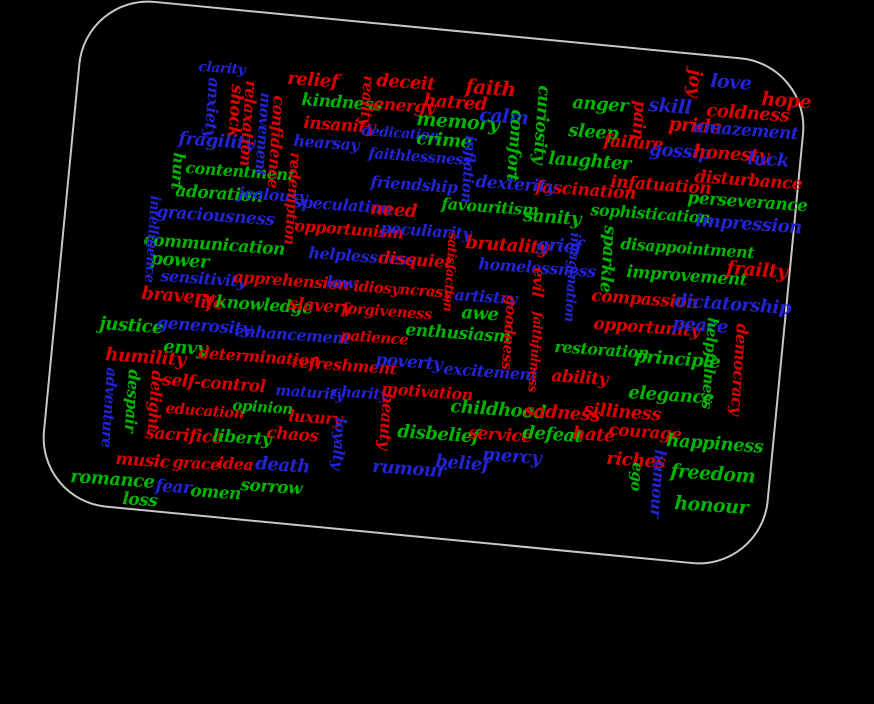 The image size is (874, 704). Describe the element at coordinates (600, 104) in the screenshot. I see `word-anger: anger` at that location.